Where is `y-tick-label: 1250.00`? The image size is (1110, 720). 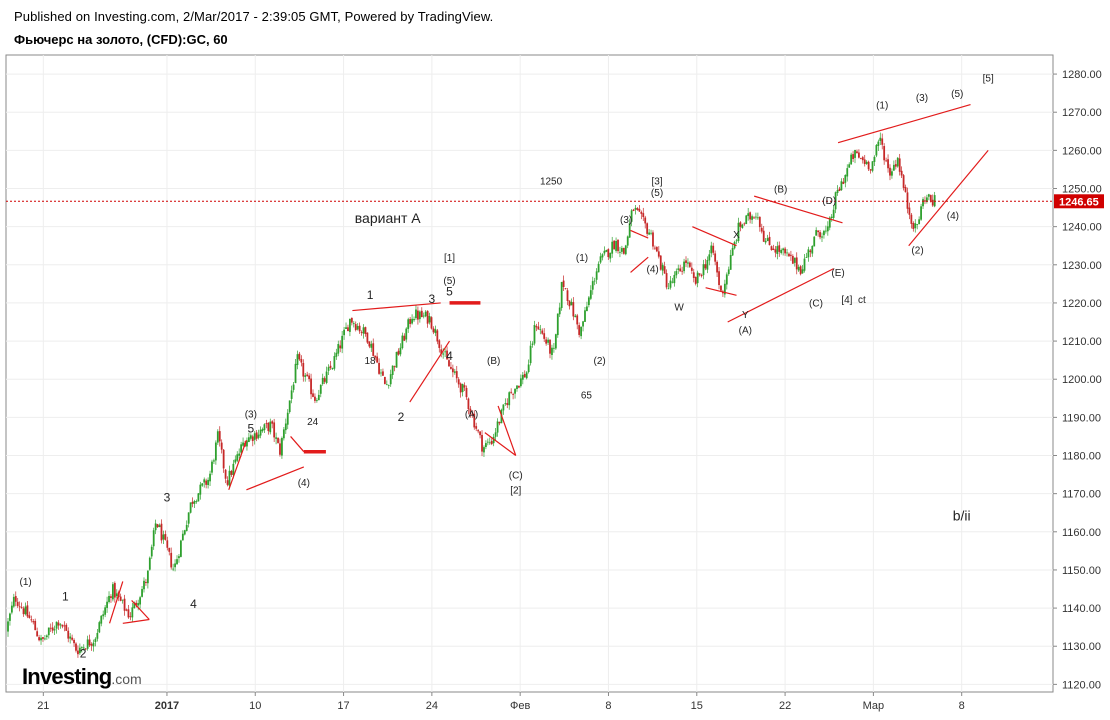
y-tick-label: 1250.00 is located at coordinates (1082, 190).